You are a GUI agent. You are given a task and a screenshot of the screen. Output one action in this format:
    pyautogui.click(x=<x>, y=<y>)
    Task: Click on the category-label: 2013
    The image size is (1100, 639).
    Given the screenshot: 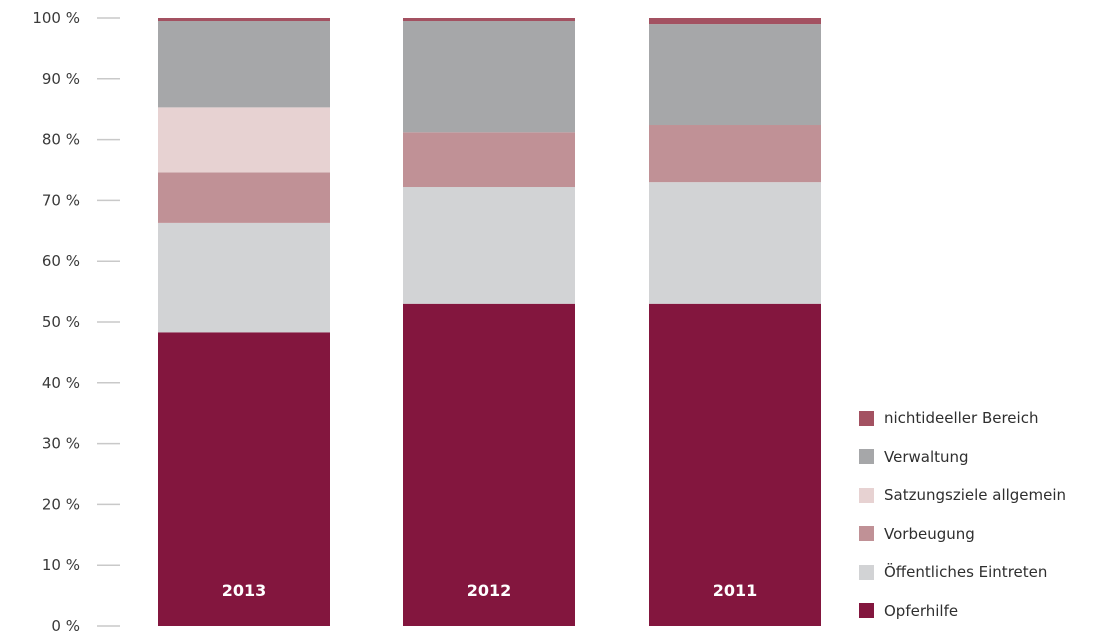 What is the action you would take?
    pyautogui.click(x=244, y=590)
    